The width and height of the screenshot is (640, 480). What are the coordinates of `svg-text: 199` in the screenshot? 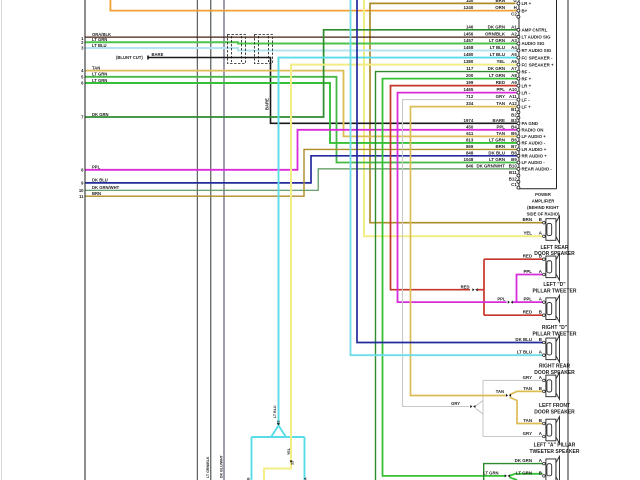 It's located at (470, 82).